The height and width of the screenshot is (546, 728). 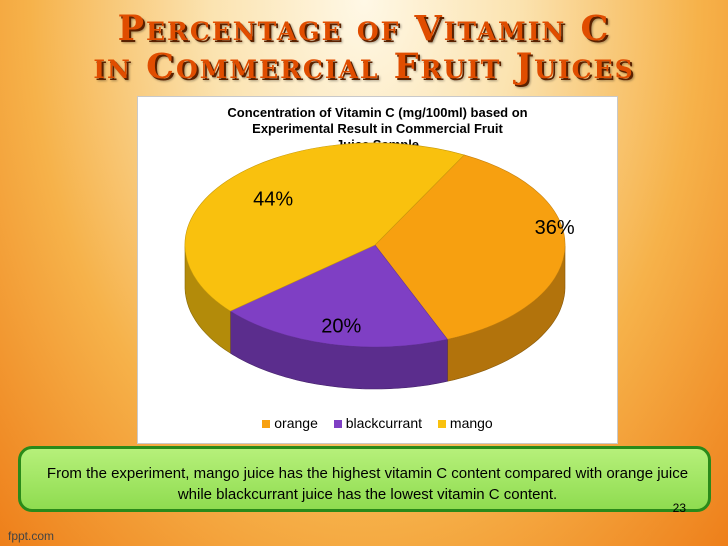 What do you see at coordinates (364, 66) in the screenshot?
I see `slide-title-line-2: in Commercial Fruit Juices` at bounding box center [364, 66].